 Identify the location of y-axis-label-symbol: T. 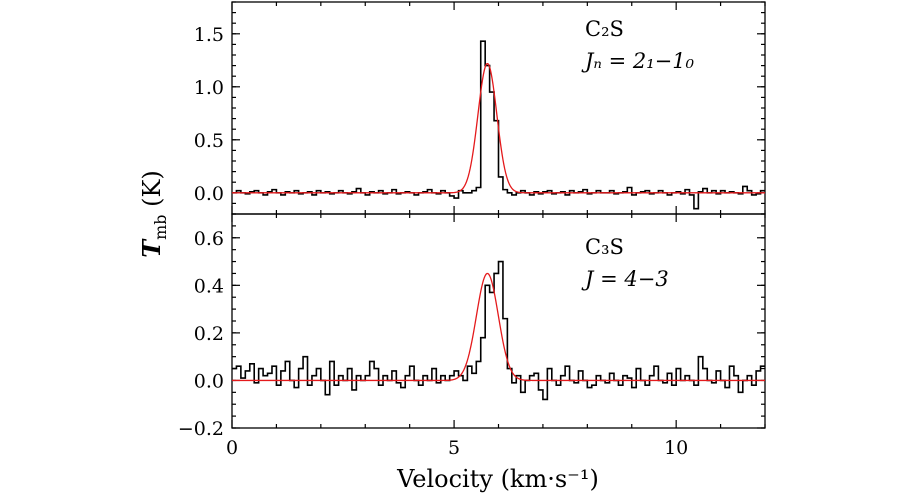
(151, 248).